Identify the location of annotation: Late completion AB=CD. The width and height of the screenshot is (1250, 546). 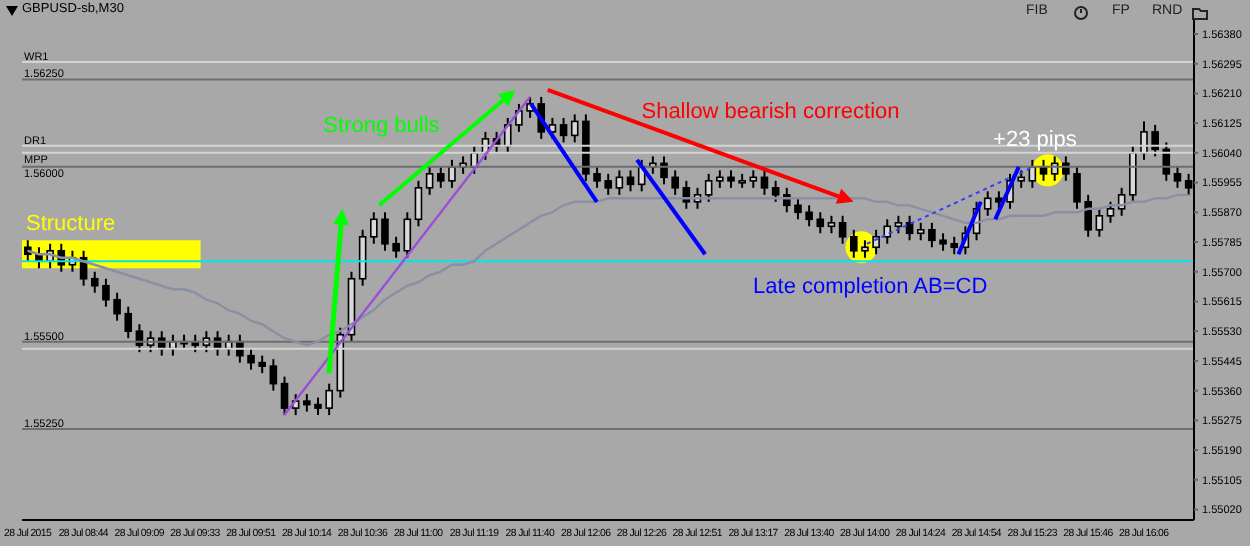
(870, 286).